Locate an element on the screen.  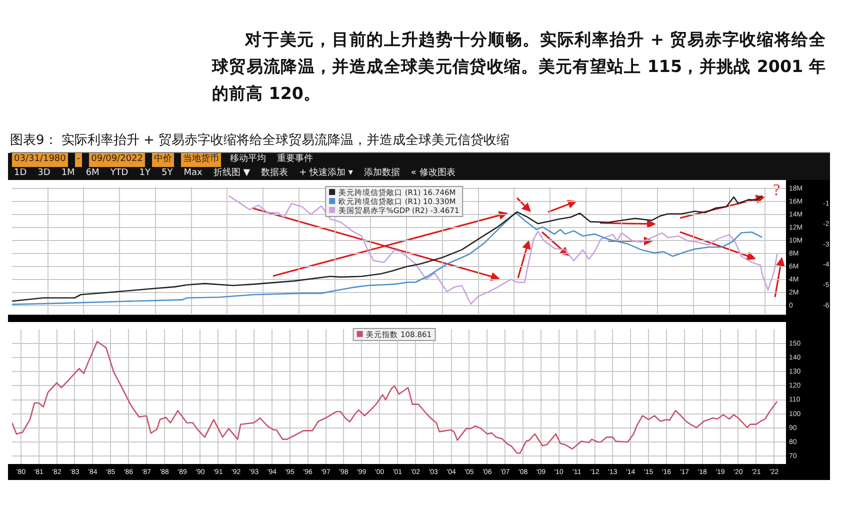
text: 折线图 ▼ is located at coordinates (232, 173).